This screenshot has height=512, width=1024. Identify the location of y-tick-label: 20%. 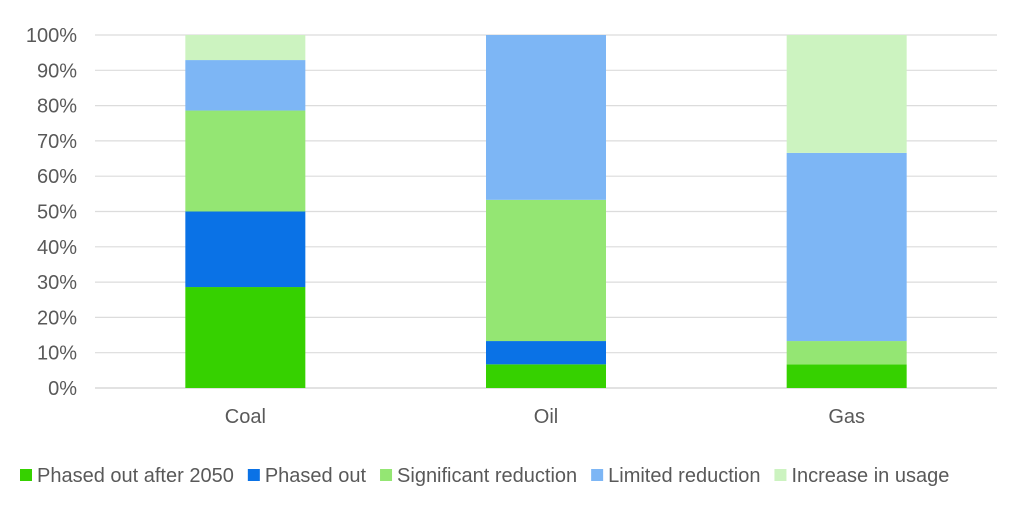
(57, 318).